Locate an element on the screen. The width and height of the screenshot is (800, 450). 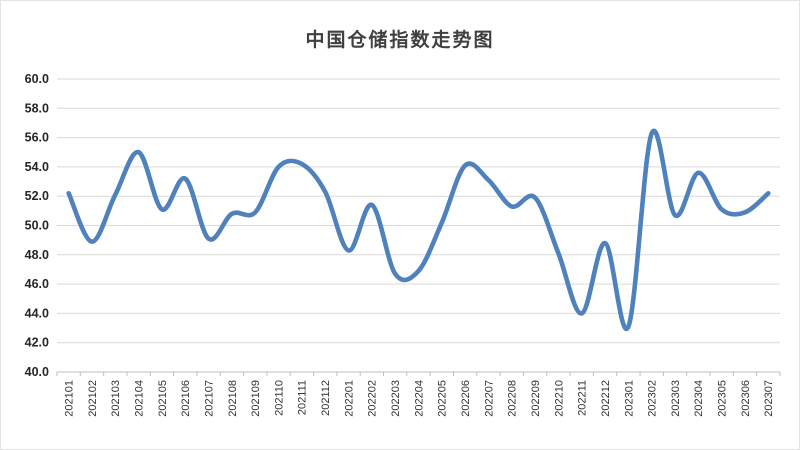
y-axis-tick-label: 56.0 is located at coordinates (37, 138).